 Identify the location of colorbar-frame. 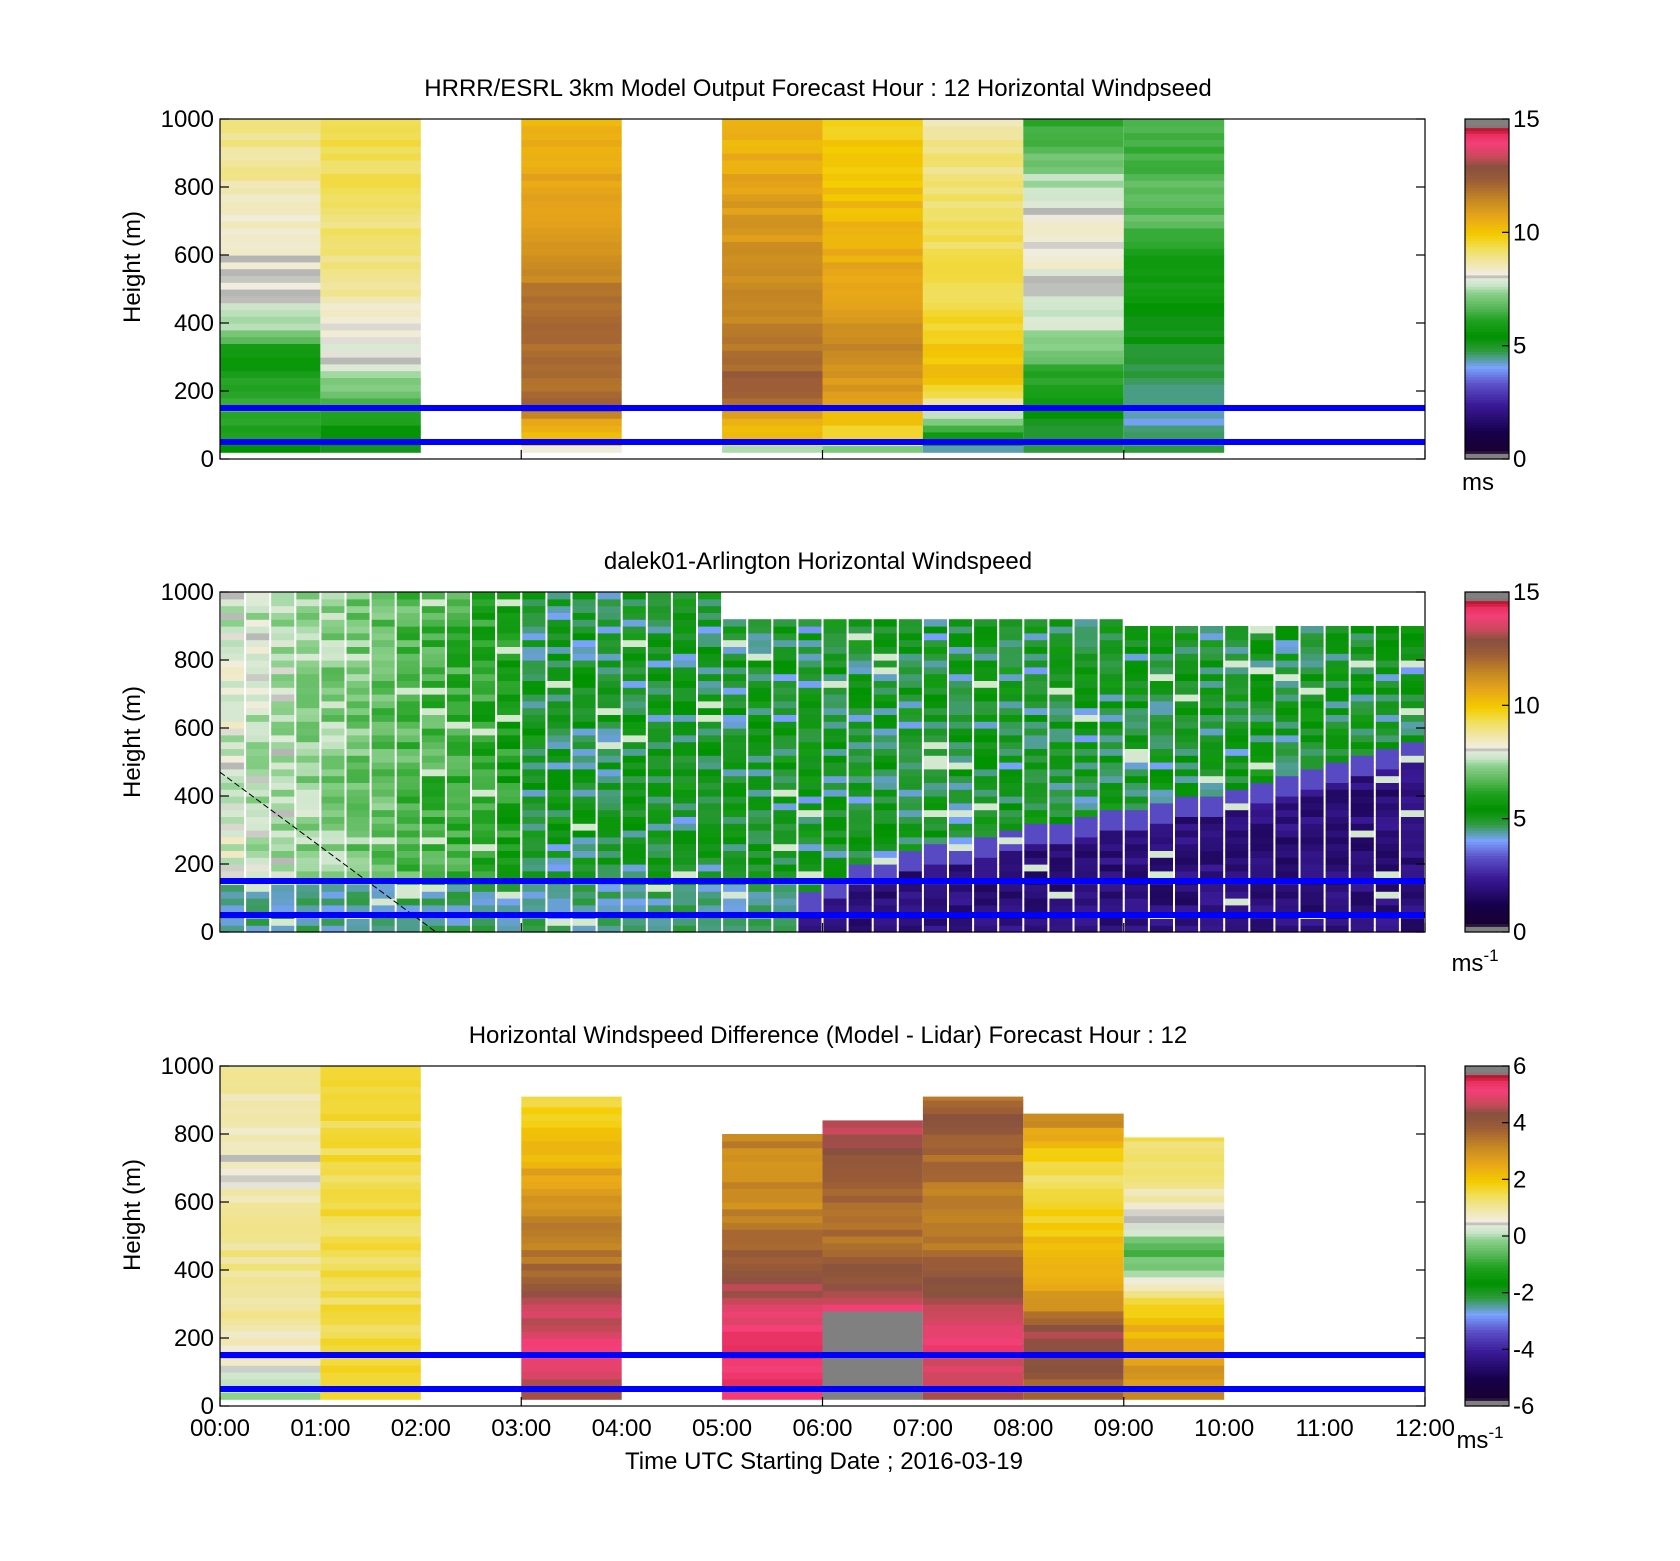
(1487, 289).